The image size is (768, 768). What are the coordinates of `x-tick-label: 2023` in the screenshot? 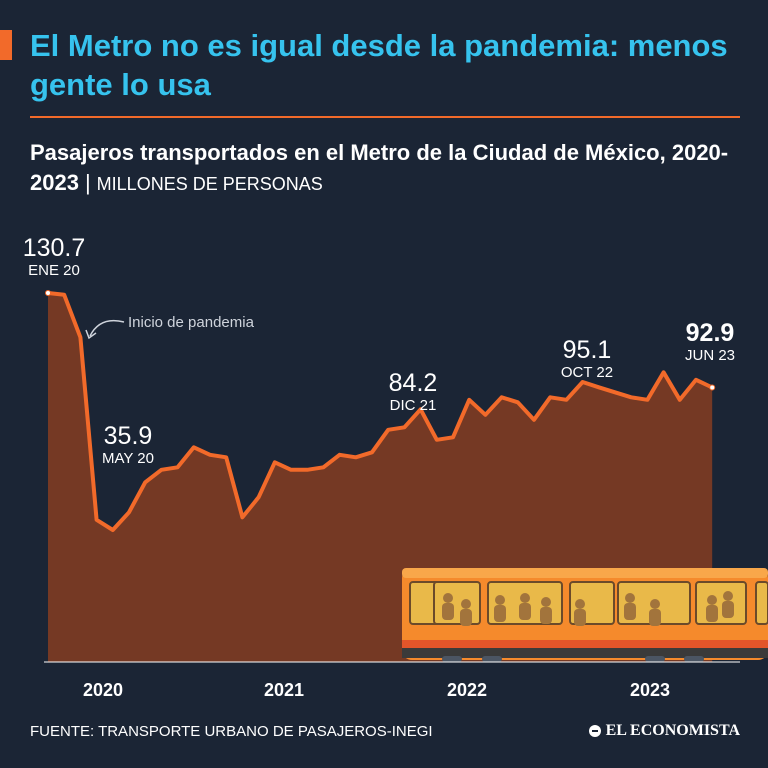 It's located at (650, 690).